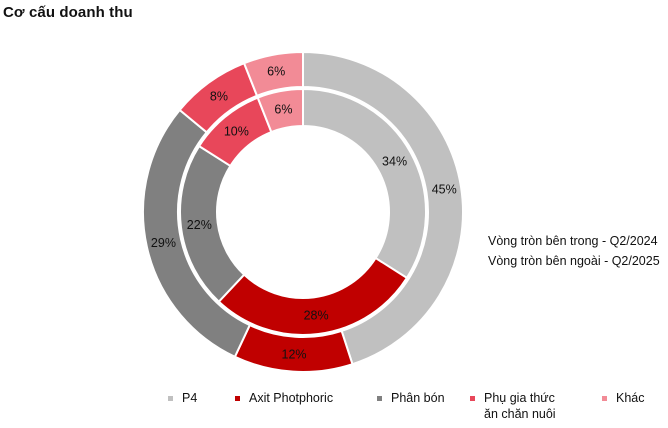 This screenshot has width=668, height=428. What do you see at coordinates (316, 316) in the screenshot?
I see `inner-label-axit-photphoric: 28%` at bounding box center [316, 316].